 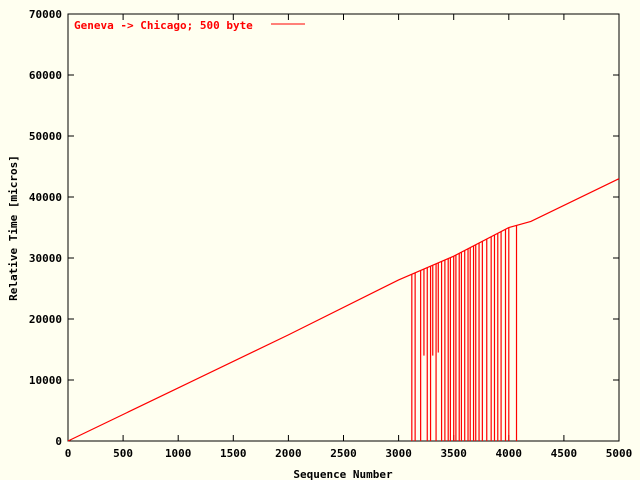 What do you see at coordinates (58, 441) in the screenshot?
I see `y-tick-label: 0` at bounding box center [58, 441].